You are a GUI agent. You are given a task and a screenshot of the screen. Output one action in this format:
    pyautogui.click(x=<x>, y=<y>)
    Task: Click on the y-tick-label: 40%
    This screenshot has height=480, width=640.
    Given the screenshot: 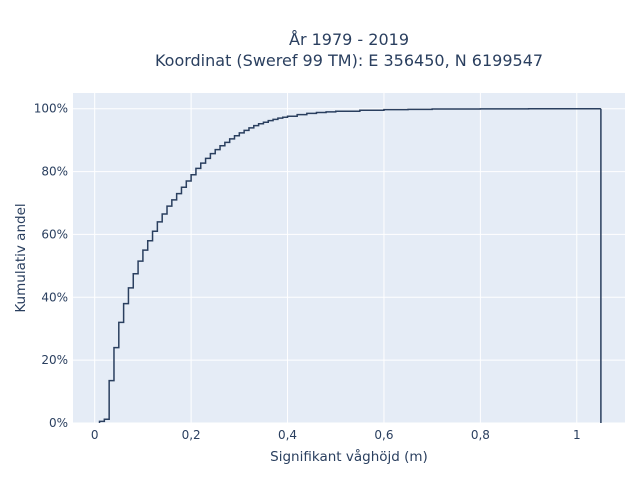 What is the action you would take?
    pyautogui.click(x=54, y=297)
    